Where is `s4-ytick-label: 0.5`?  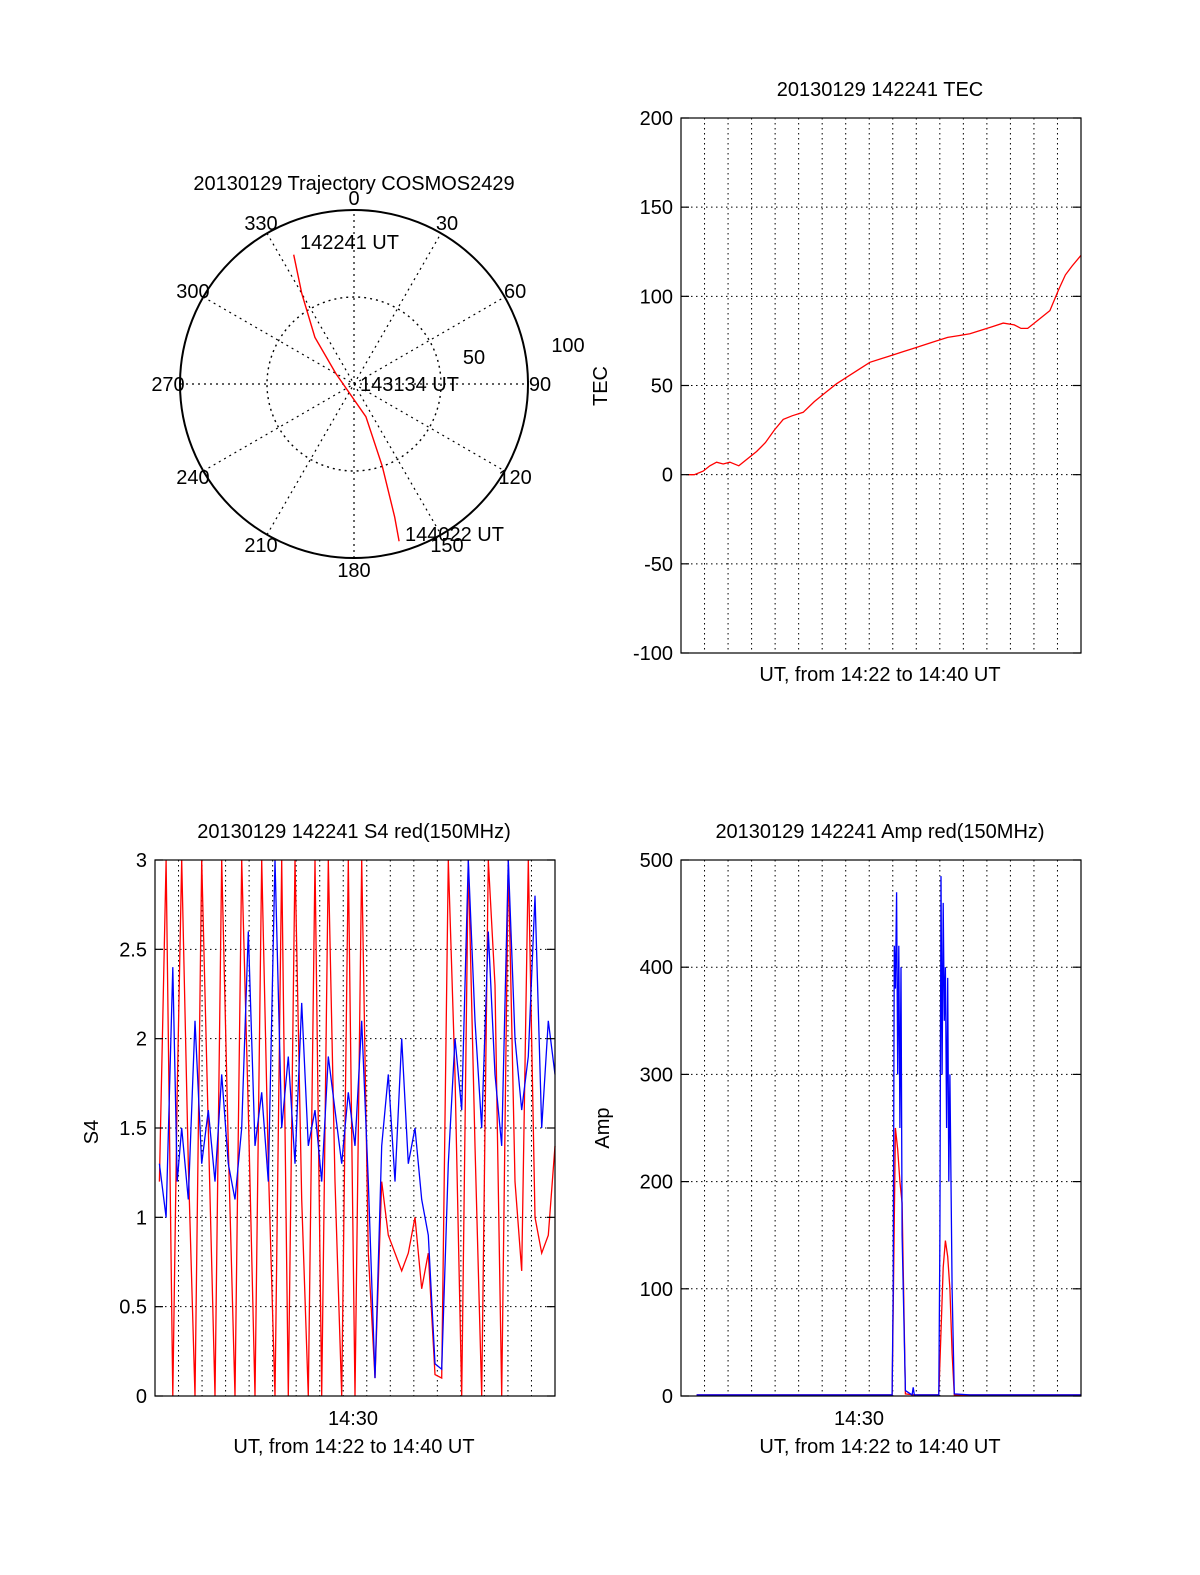
s4-ytick-label: 0.5 is located at coordinates (133, 1308).